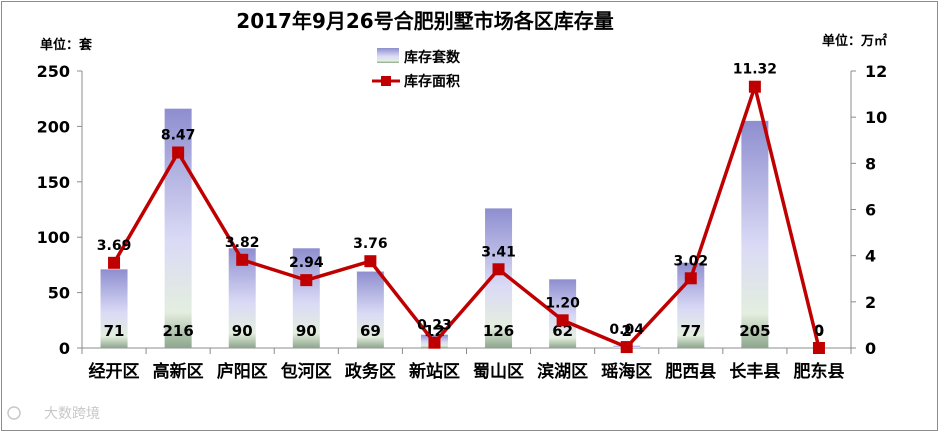 This screenshot has width=941, height=434. Describe the element at coordinates (14, 413) in the screenshot. I see `watermark-logo-icon` at that location.